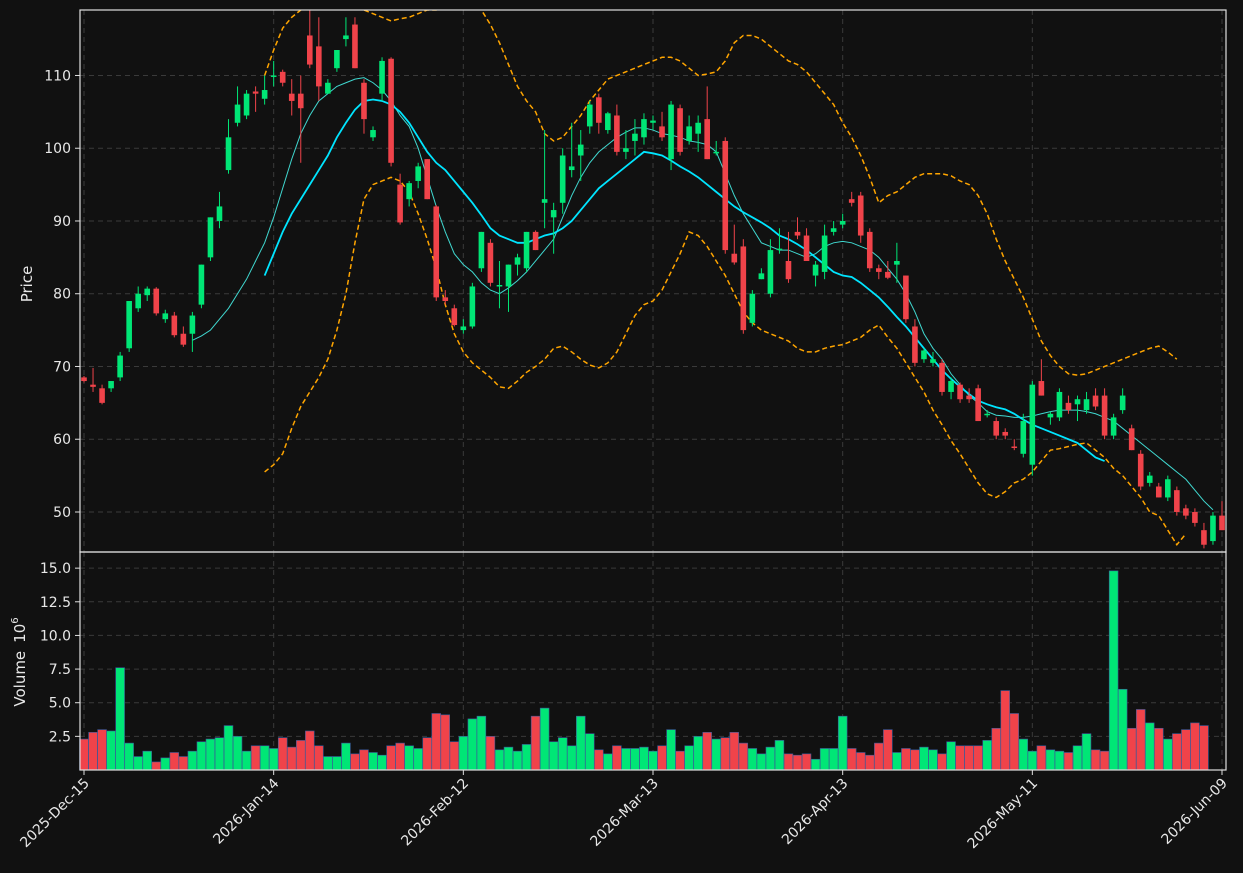 This screenshot has height=873, width=1243. I want to click on price-y-axis: 50 60 70 80 90 100 110, so click(62, 294).